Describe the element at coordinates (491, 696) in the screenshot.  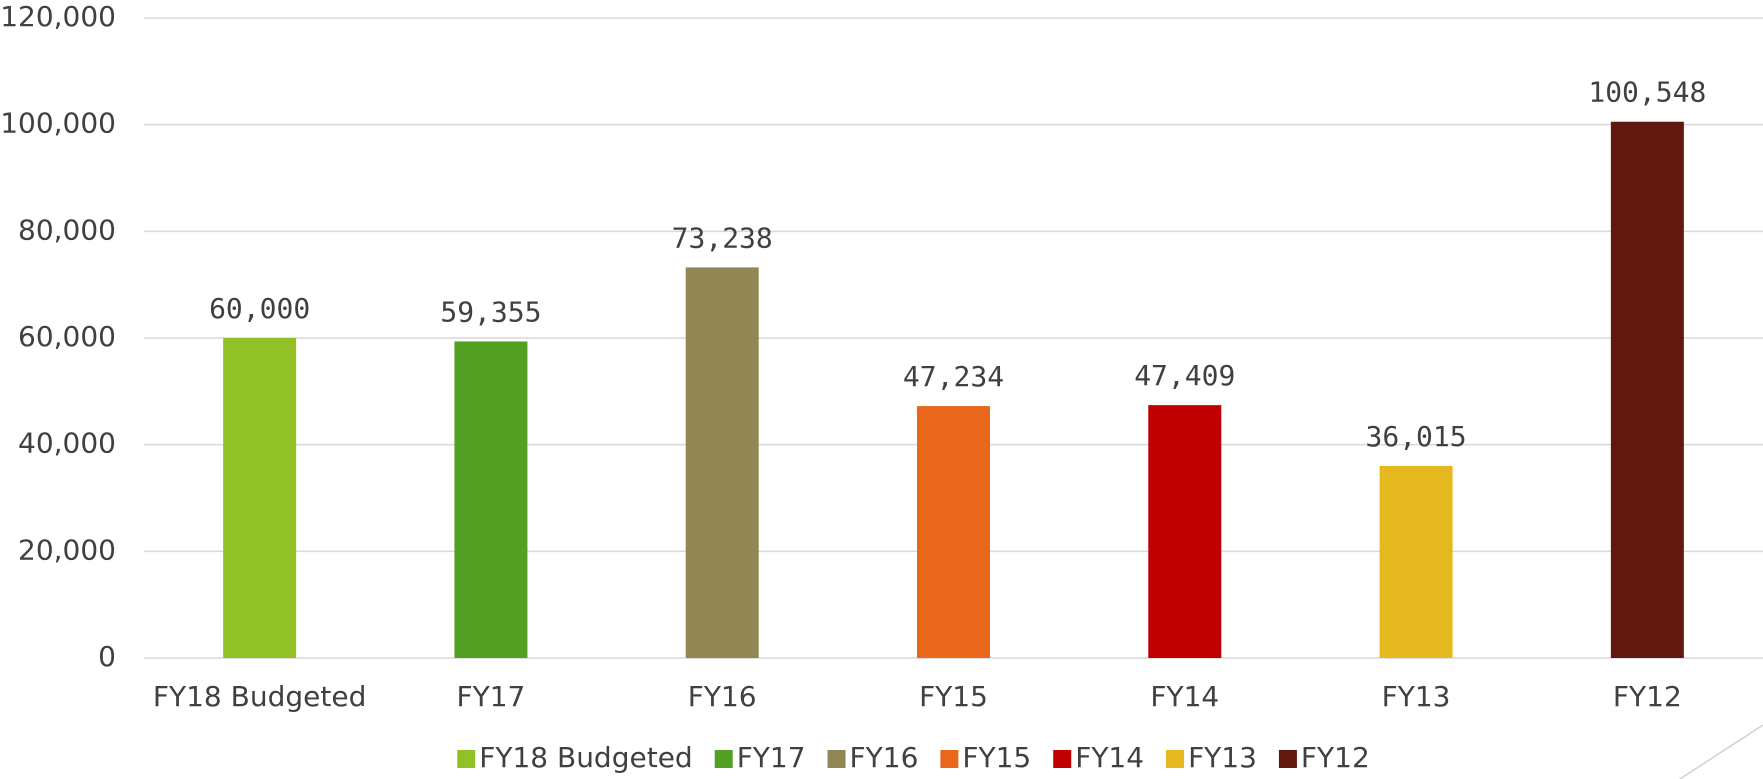
I see `x-tick-label: FY17` at that location.